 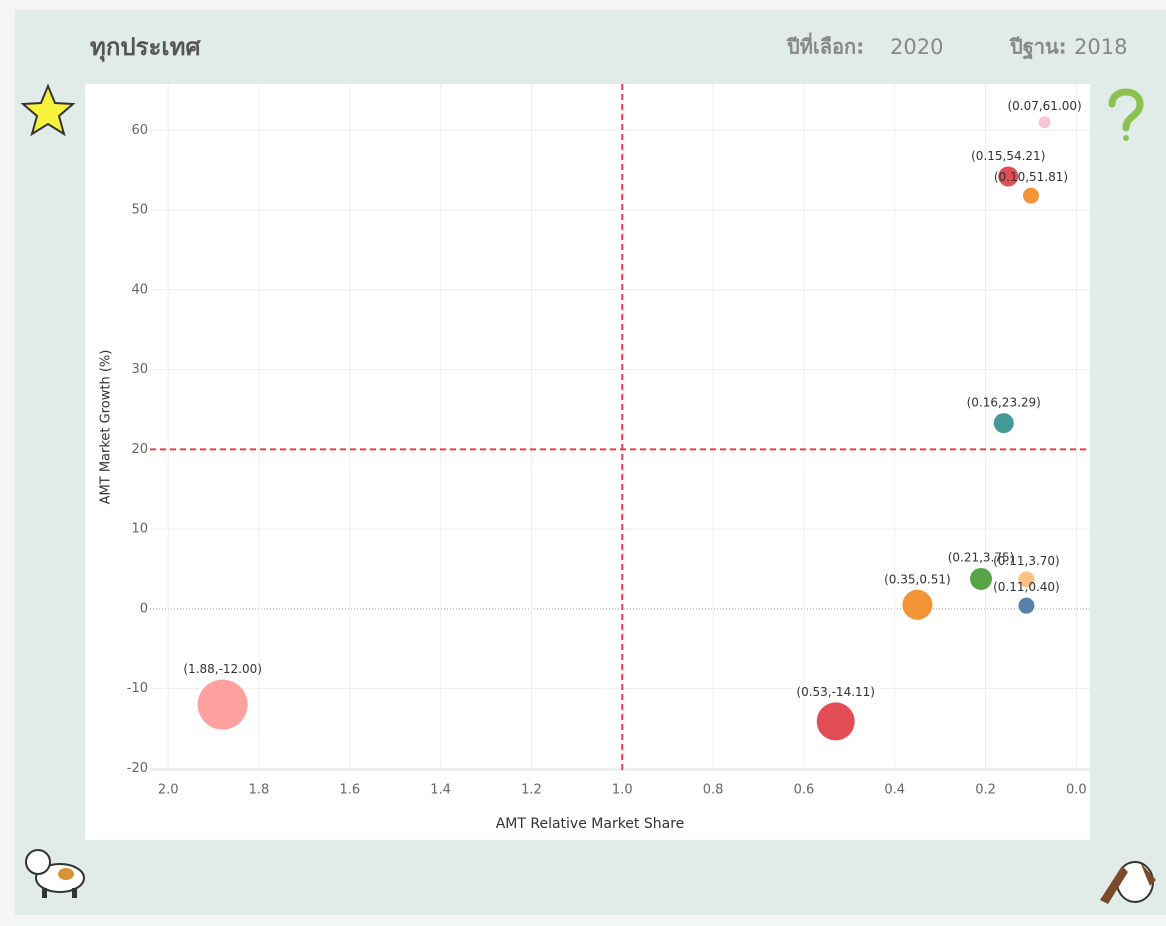 I want to click on data-label: (0.10,51.81), so click(x=1031, y=177).